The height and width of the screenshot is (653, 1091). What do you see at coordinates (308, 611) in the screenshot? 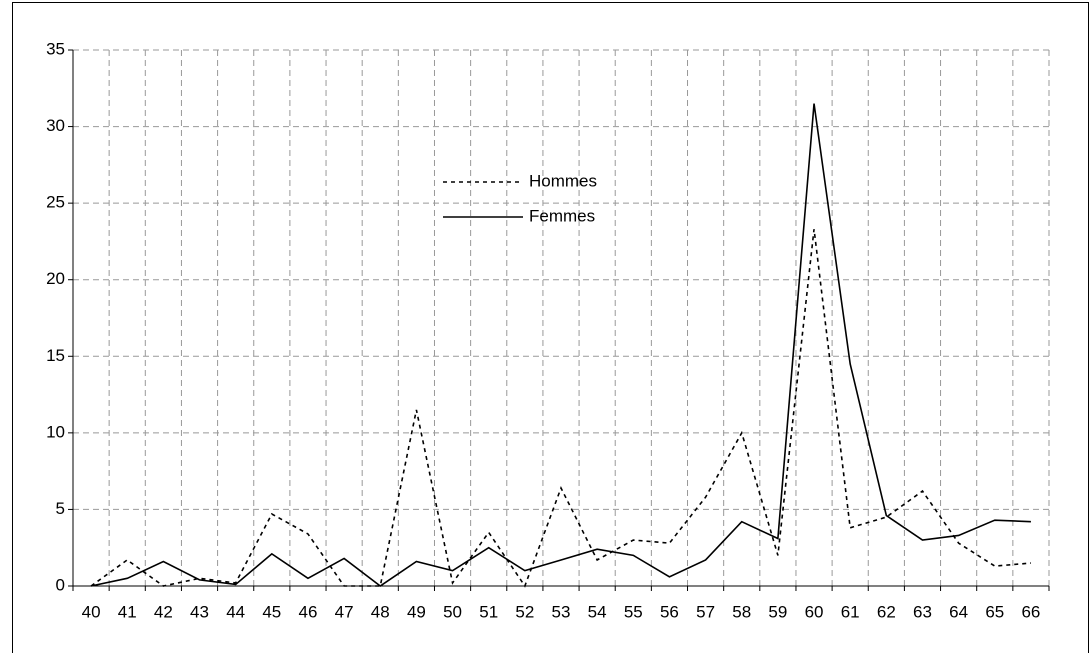
I see `x-tick-label: 46` at bounding box center [308, 611].